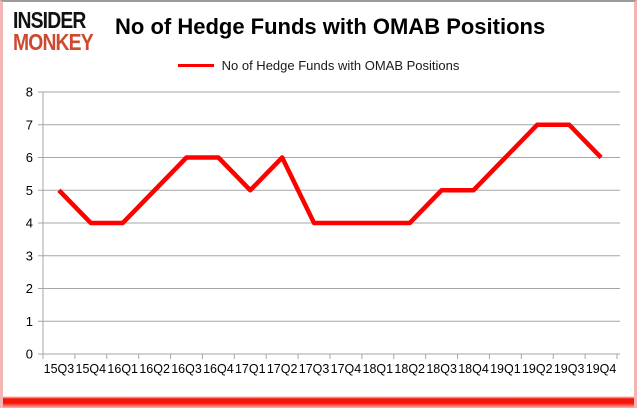  I want to click on x-tick-label: 15Q3, so click(59, 369).